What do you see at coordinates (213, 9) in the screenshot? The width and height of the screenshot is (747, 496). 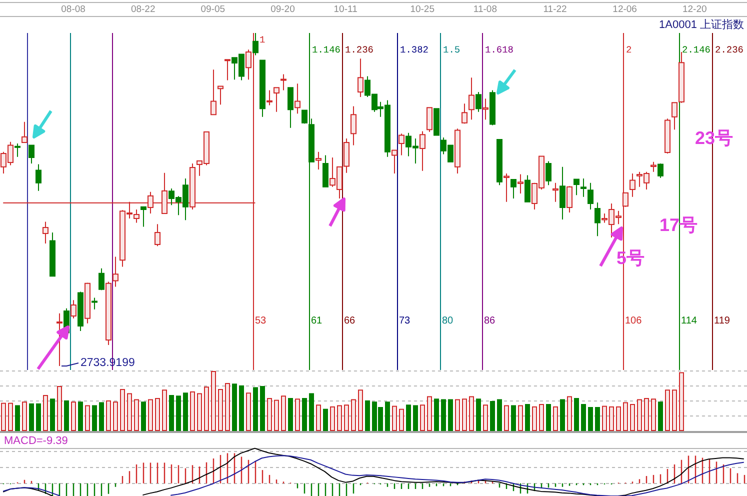 I see `x-tick-label: 09-05` at bounding box center [213, 9].